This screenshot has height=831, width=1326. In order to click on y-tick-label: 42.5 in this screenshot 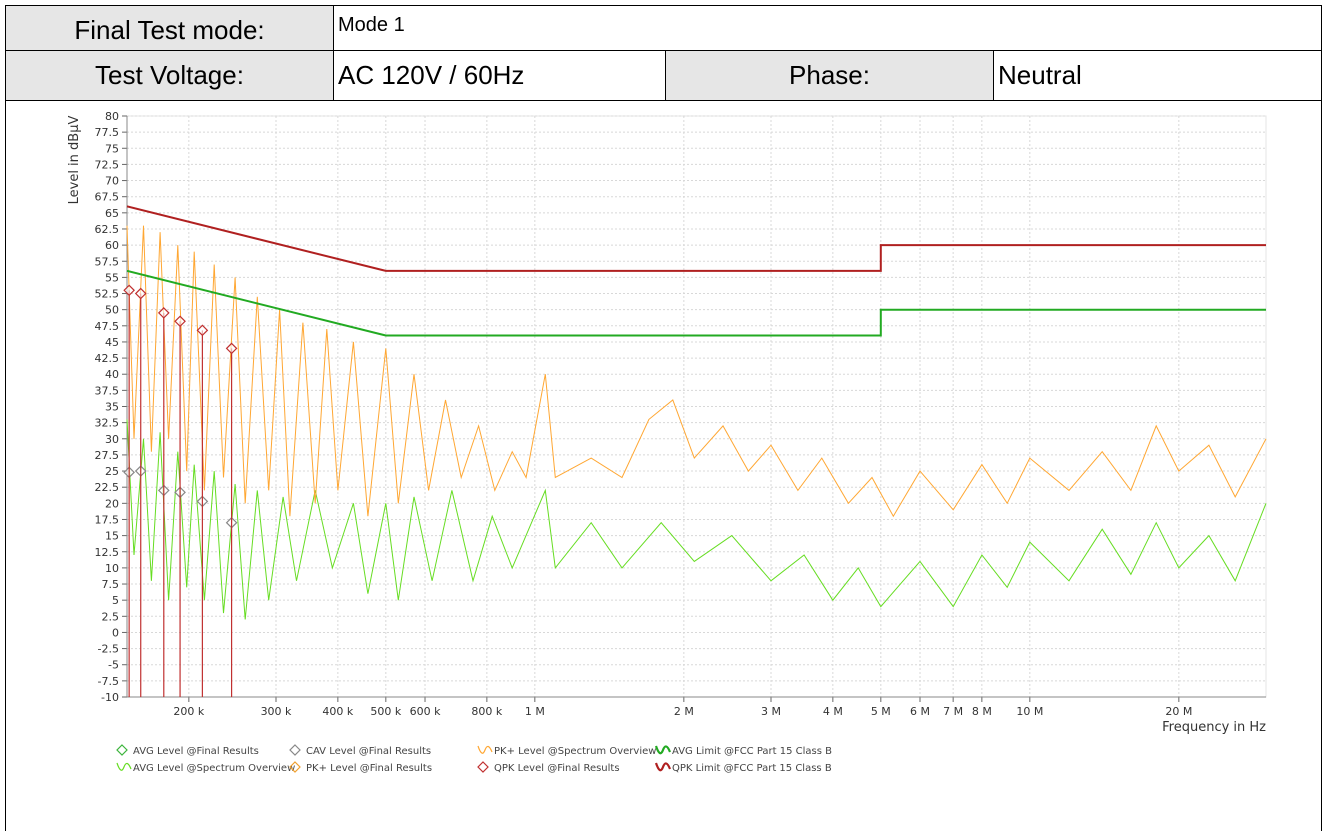, I will do `click(107, 358)`.